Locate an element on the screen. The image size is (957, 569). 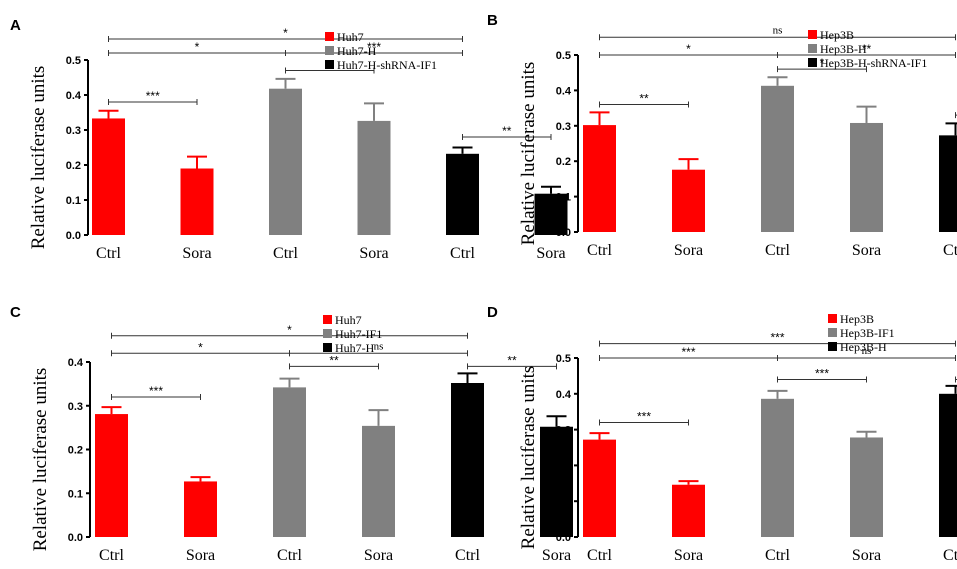
legend-label: Hep3B-IF1 is located at coordinates (867, 333).